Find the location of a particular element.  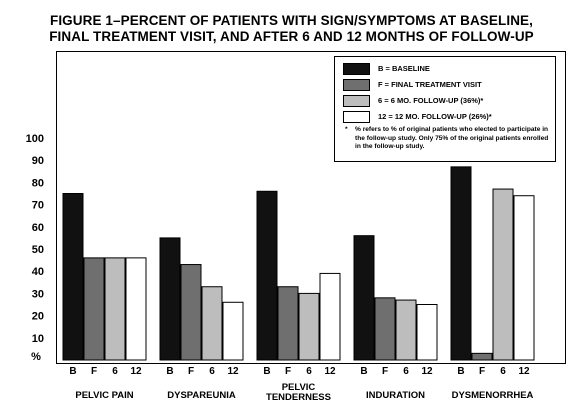

y-tick-label: 20 is located at coordinates (38, 317).